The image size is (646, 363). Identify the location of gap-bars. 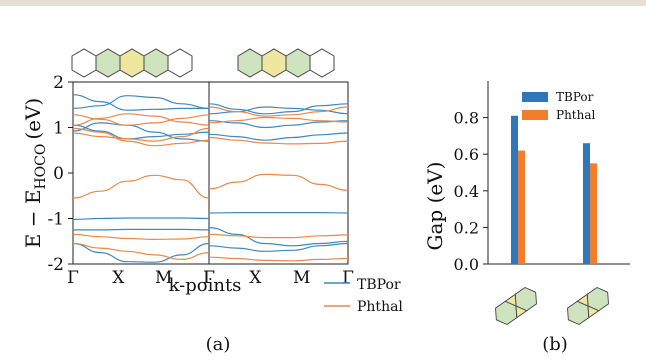
(554, 190).